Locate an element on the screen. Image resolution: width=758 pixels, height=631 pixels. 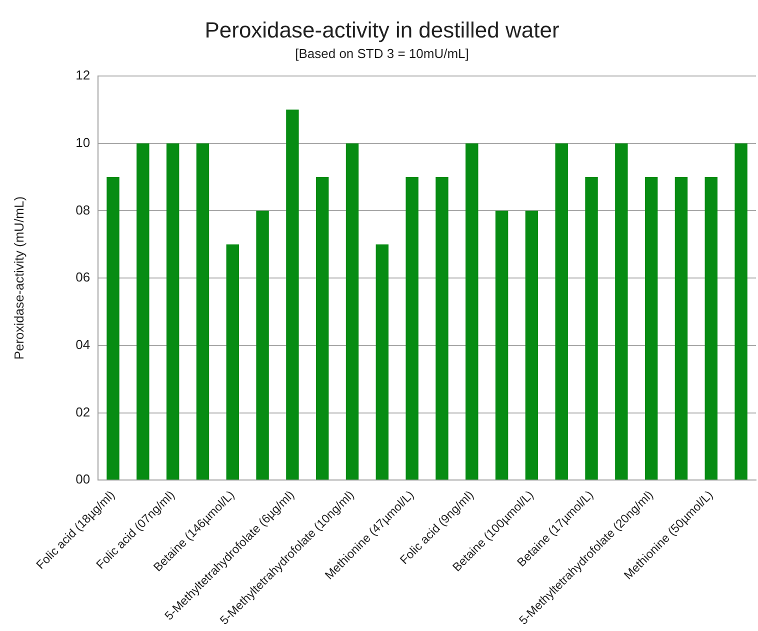
y-tick-label: 04 is located at coordinates (83, 344).